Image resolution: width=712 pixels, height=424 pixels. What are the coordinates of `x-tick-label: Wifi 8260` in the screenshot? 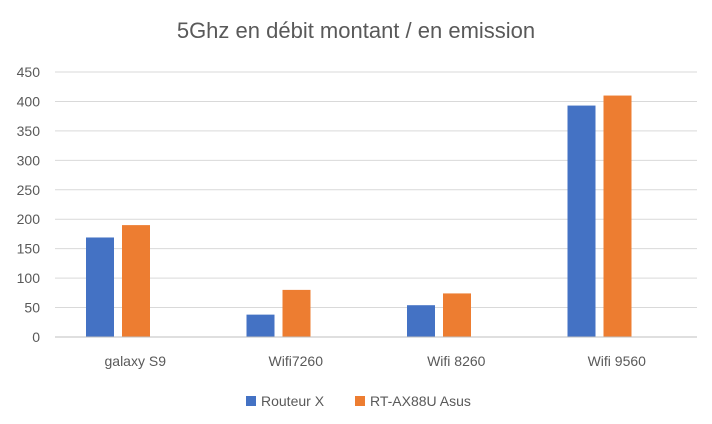 It's located at (456, 361).